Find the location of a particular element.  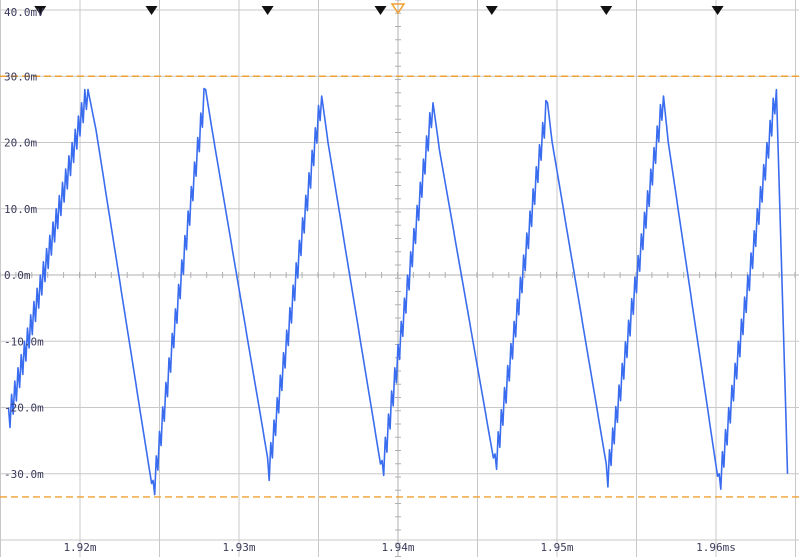

y-tick-label: 20.0m is located at coordinates (20, 143).